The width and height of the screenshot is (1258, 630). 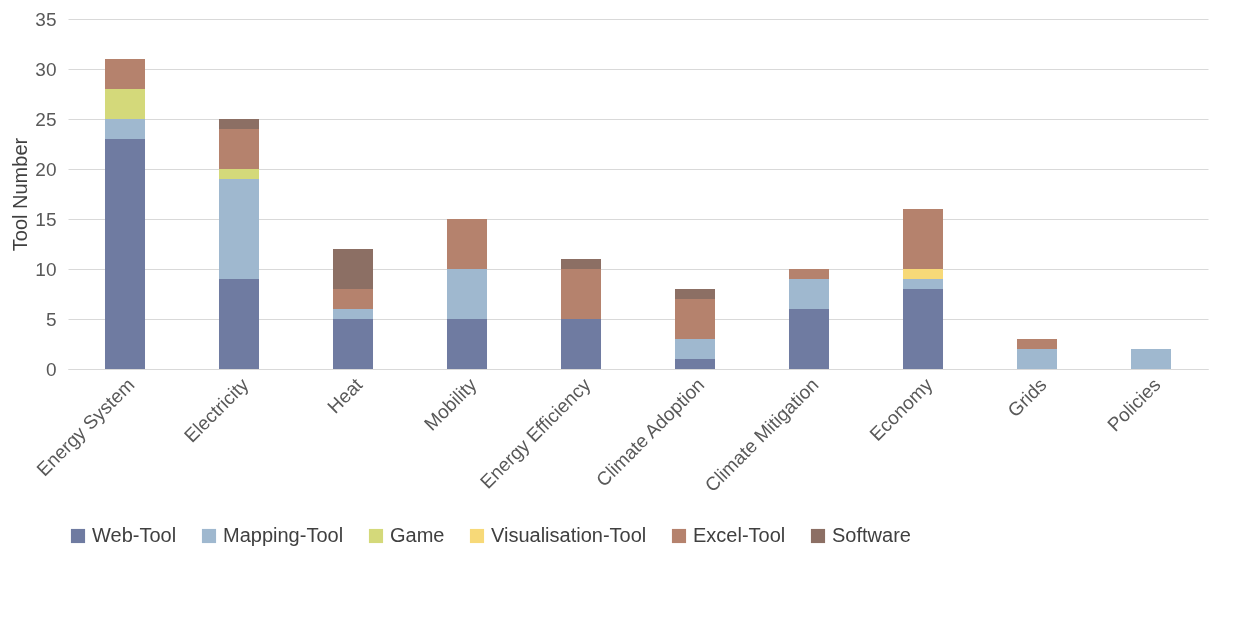 What do you see at coordinates (46, 269) in the screenshot?
I see `y-tick-label: 10` at bounding box center [46, 269].